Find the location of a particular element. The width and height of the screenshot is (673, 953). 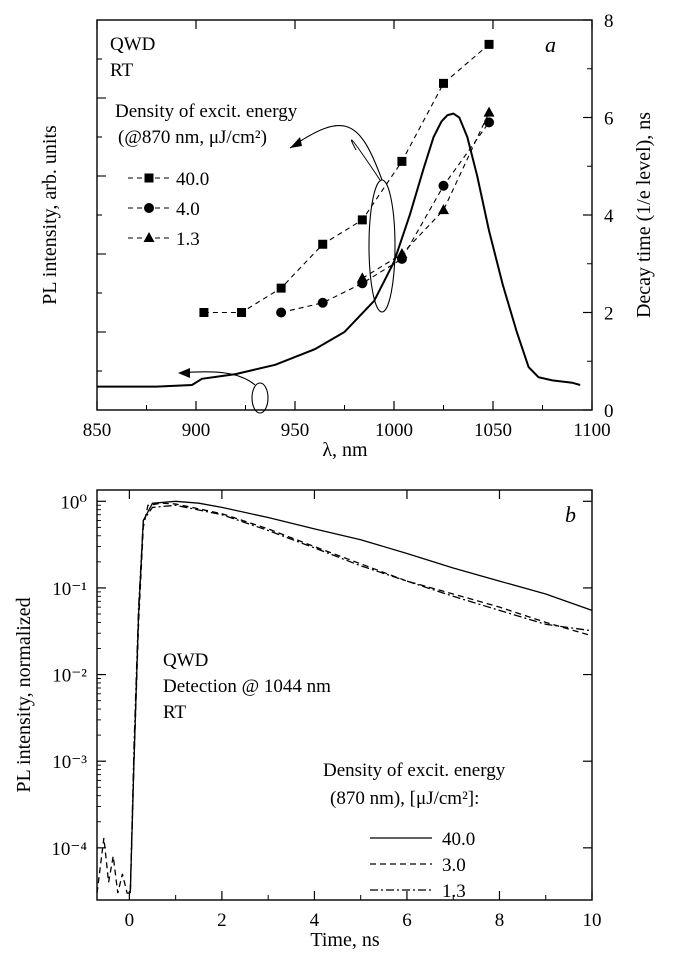

panel-b-ylabel: PL intensity, normalized is located at coordinates (24, 694).